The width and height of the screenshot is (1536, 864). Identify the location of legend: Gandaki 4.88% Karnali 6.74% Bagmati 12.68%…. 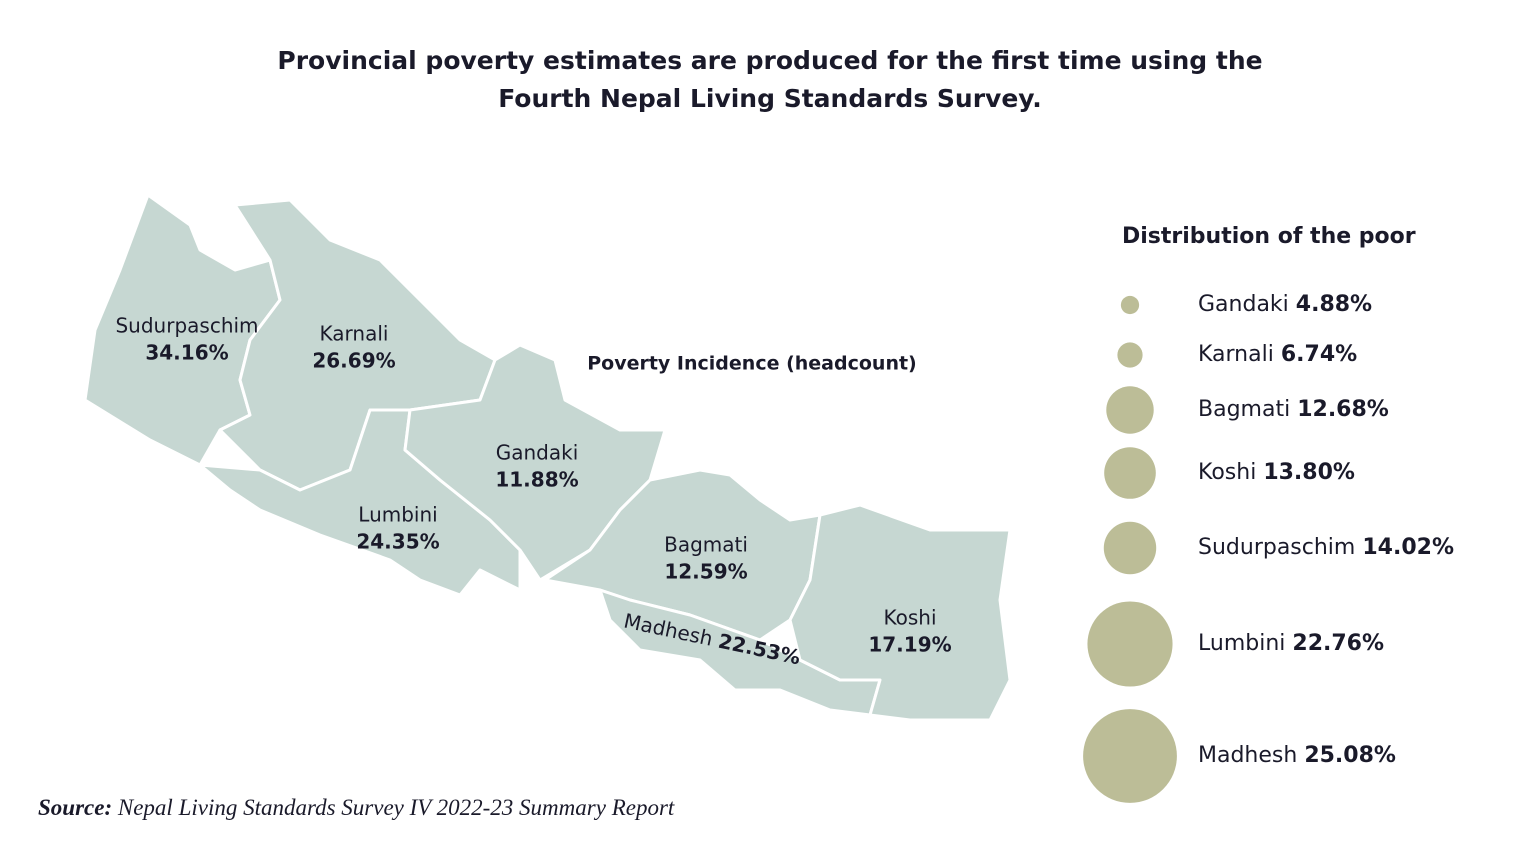
(1268, 547).